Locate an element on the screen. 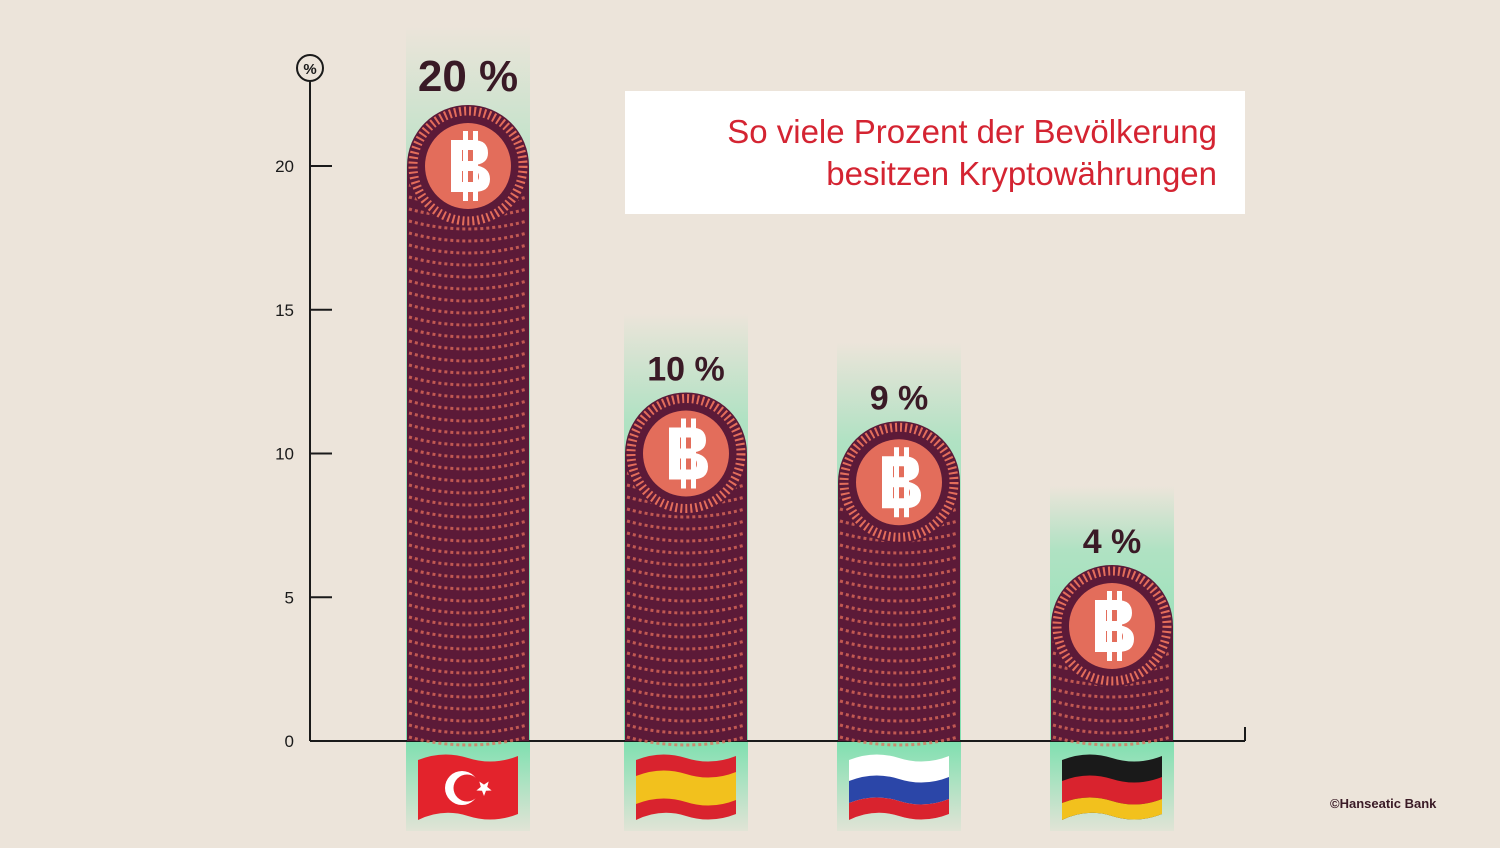 The height and width of the screenshot is (848, 1500). flag-turkey-icon is located at coordinates (468, 787).